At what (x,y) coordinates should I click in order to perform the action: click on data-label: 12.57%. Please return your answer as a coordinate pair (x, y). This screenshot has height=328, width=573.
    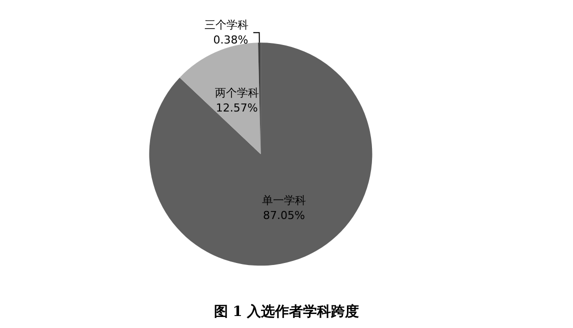
    Looking at the image, I should click on (237, 107).